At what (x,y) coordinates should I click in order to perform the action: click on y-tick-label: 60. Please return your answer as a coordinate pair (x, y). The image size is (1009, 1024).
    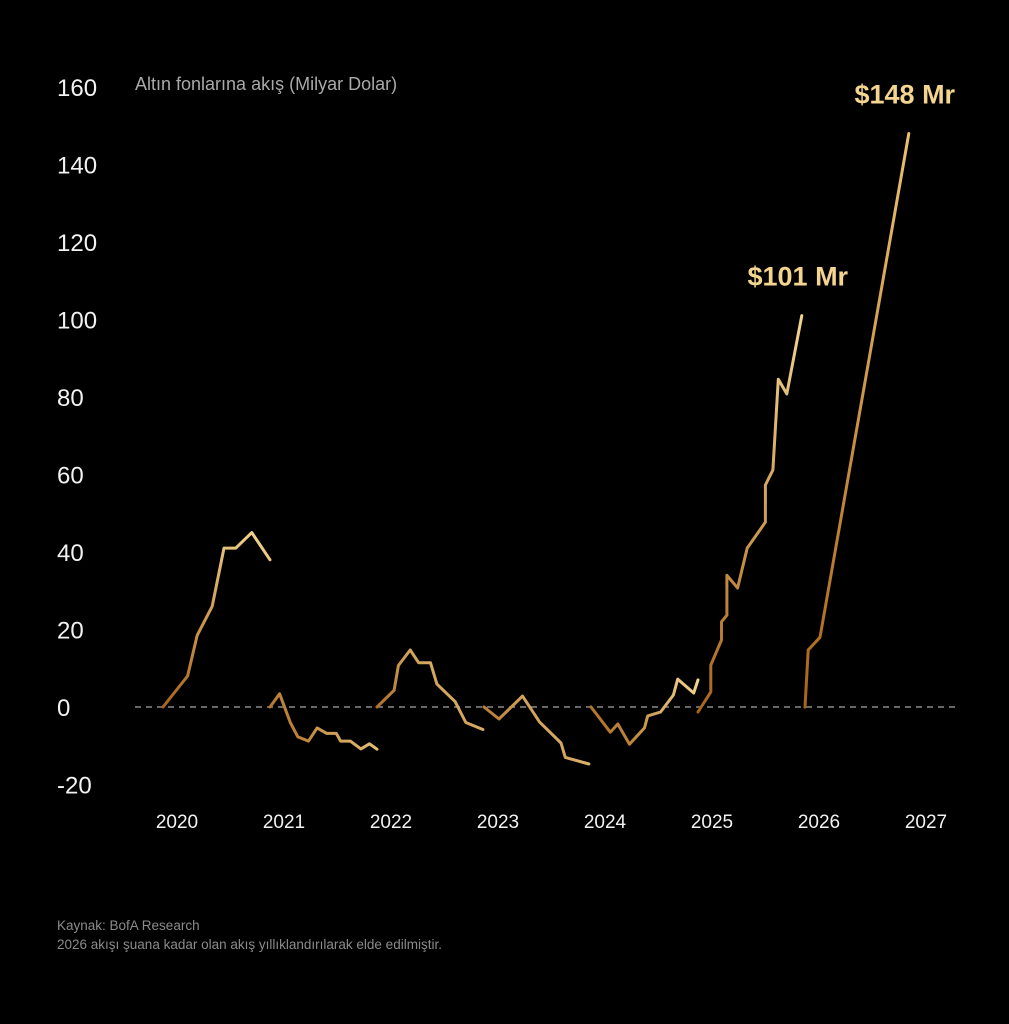
    Looking at the image, I should click on (70, 476).